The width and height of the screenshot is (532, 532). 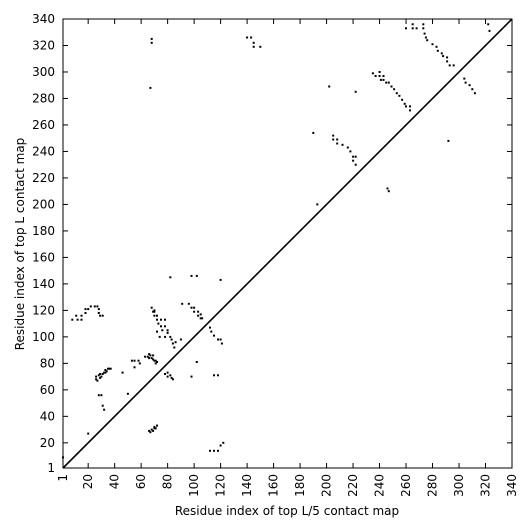 What do you see at coordinates (43, 178) in the screenshot?
I see `y-tick-label-11: 220` at bounding box center [43, 178].